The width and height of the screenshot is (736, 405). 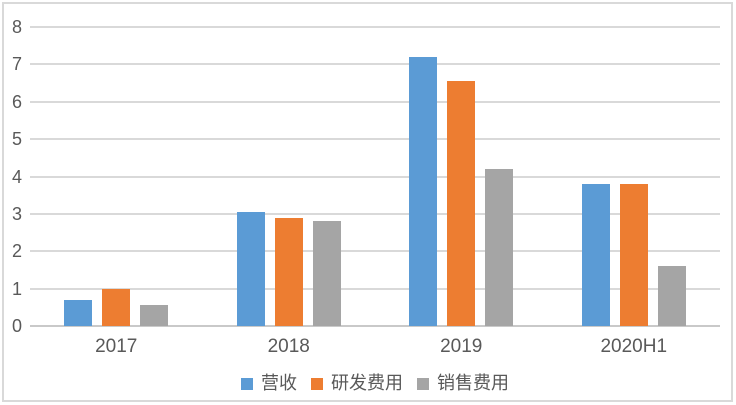 I want to click on x-tick-label: 2019, so click(x=461, y=346).